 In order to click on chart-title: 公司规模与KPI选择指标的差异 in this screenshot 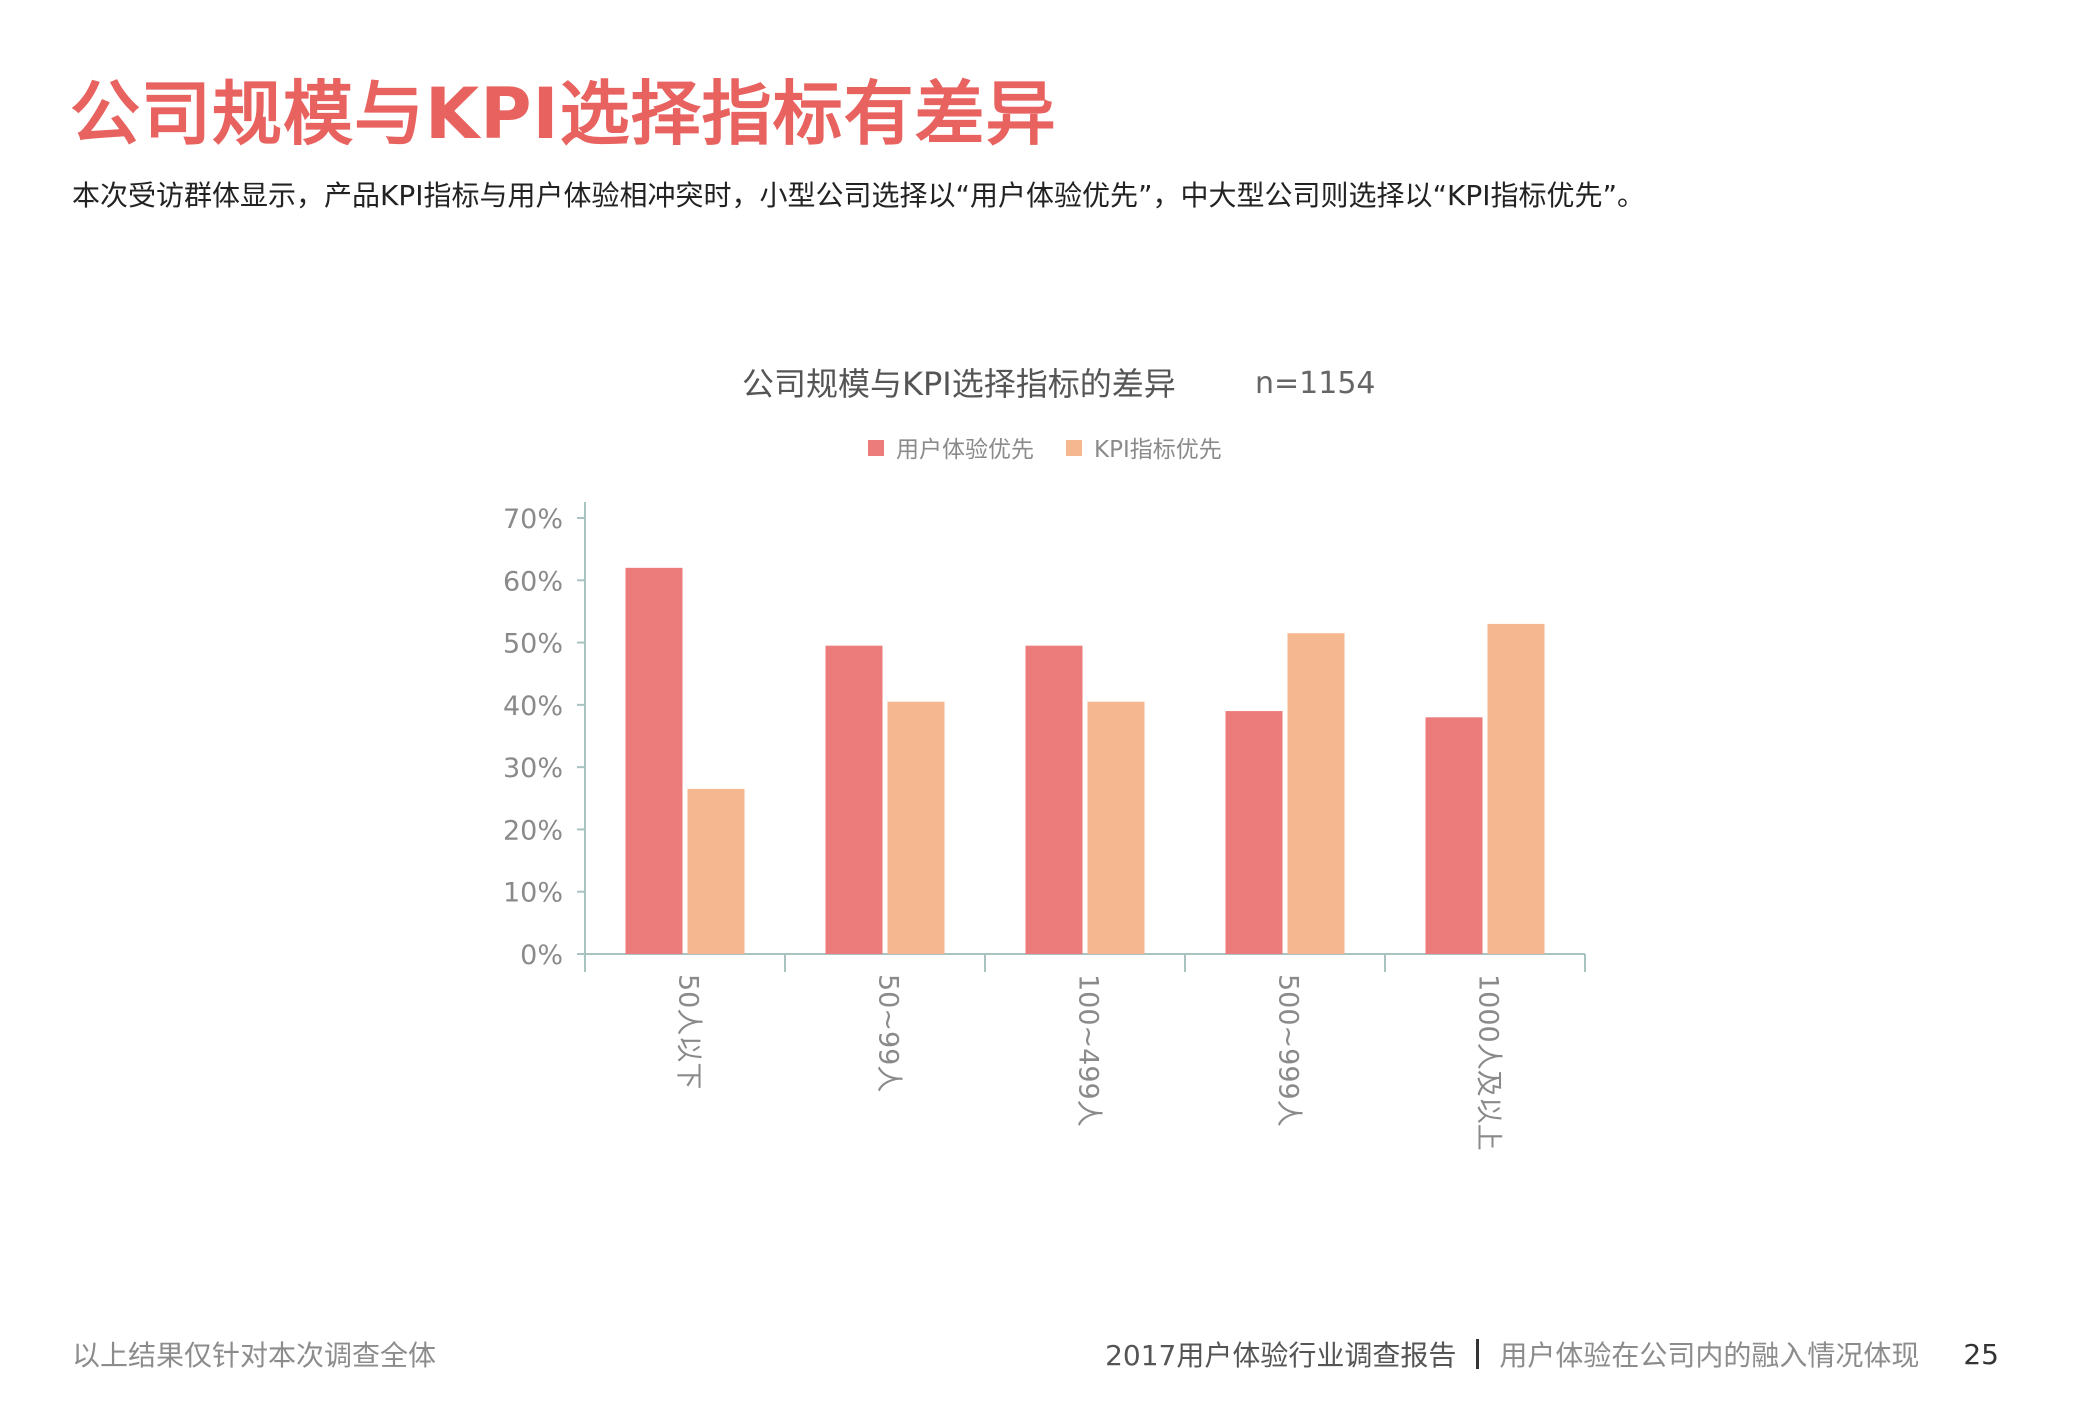, I will do `click(959, 384)`.